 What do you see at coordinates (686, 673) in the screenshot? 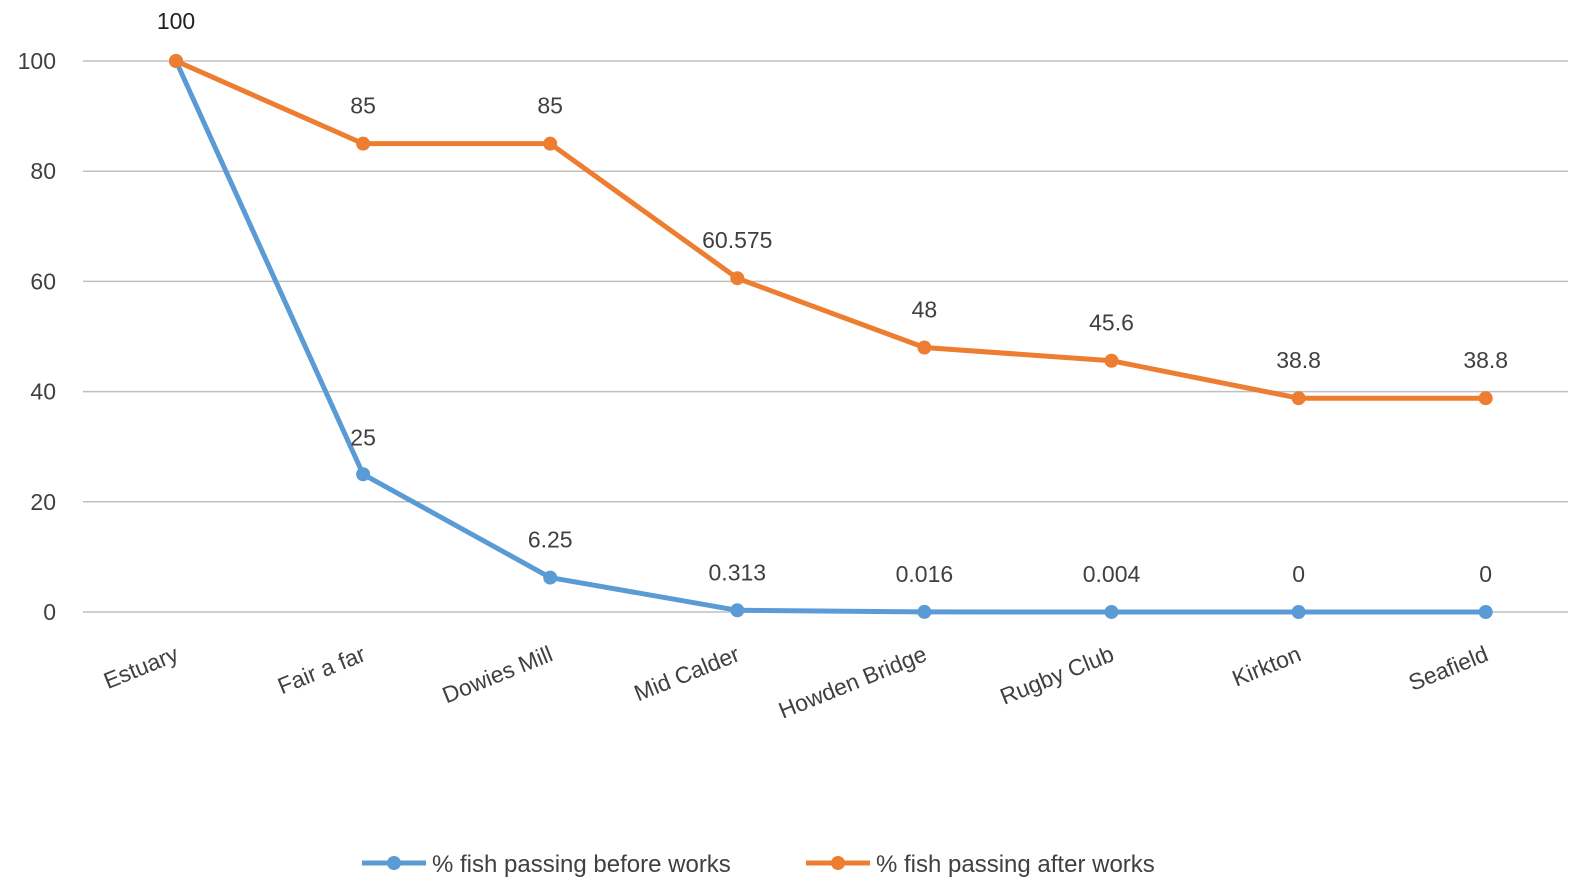
I see `x-tick-label: Mid Calder` at bounding box center [686, 673].